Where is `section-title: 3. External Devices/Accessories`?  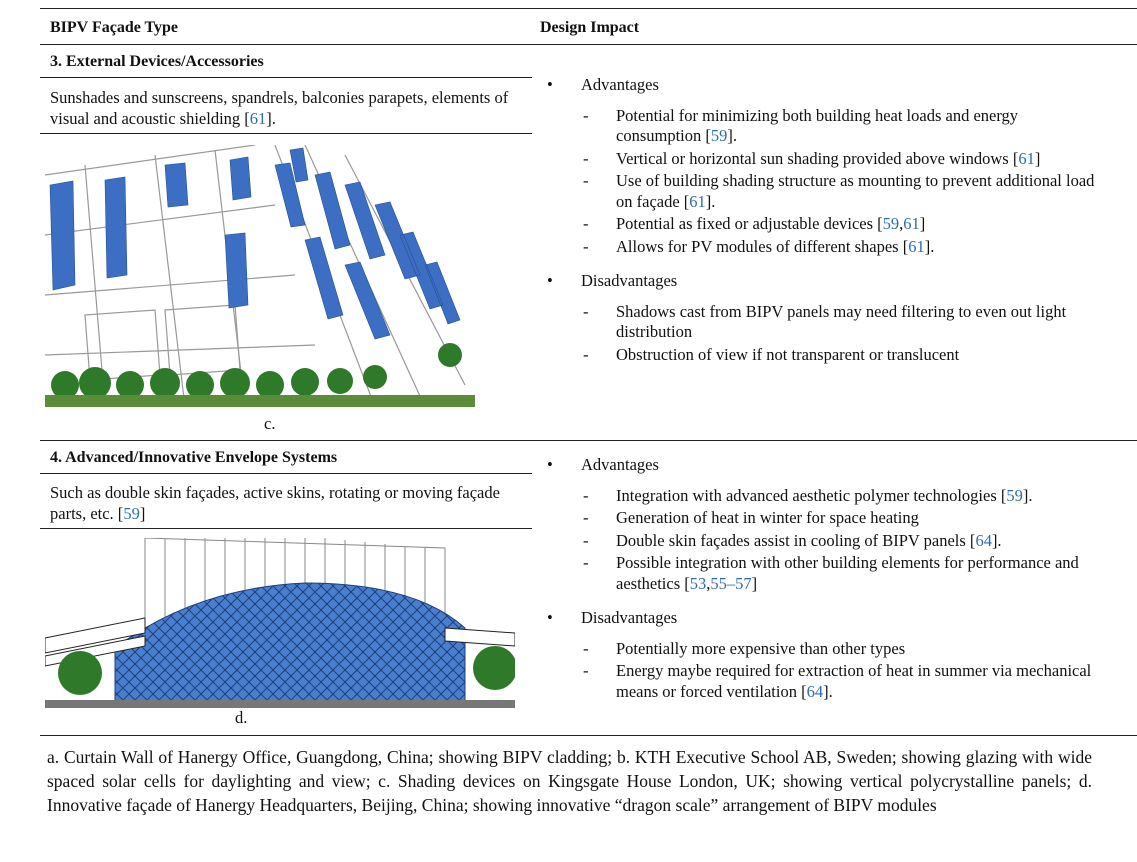
section-title: 3. External Devices/Accessories is located at coordinates (157, 61).